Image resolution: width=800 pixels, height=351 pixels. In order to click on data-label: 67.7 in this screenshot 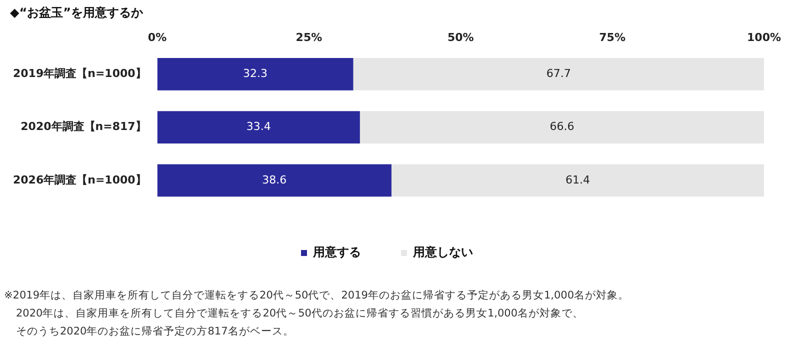, I will do `click(558, 73)`.